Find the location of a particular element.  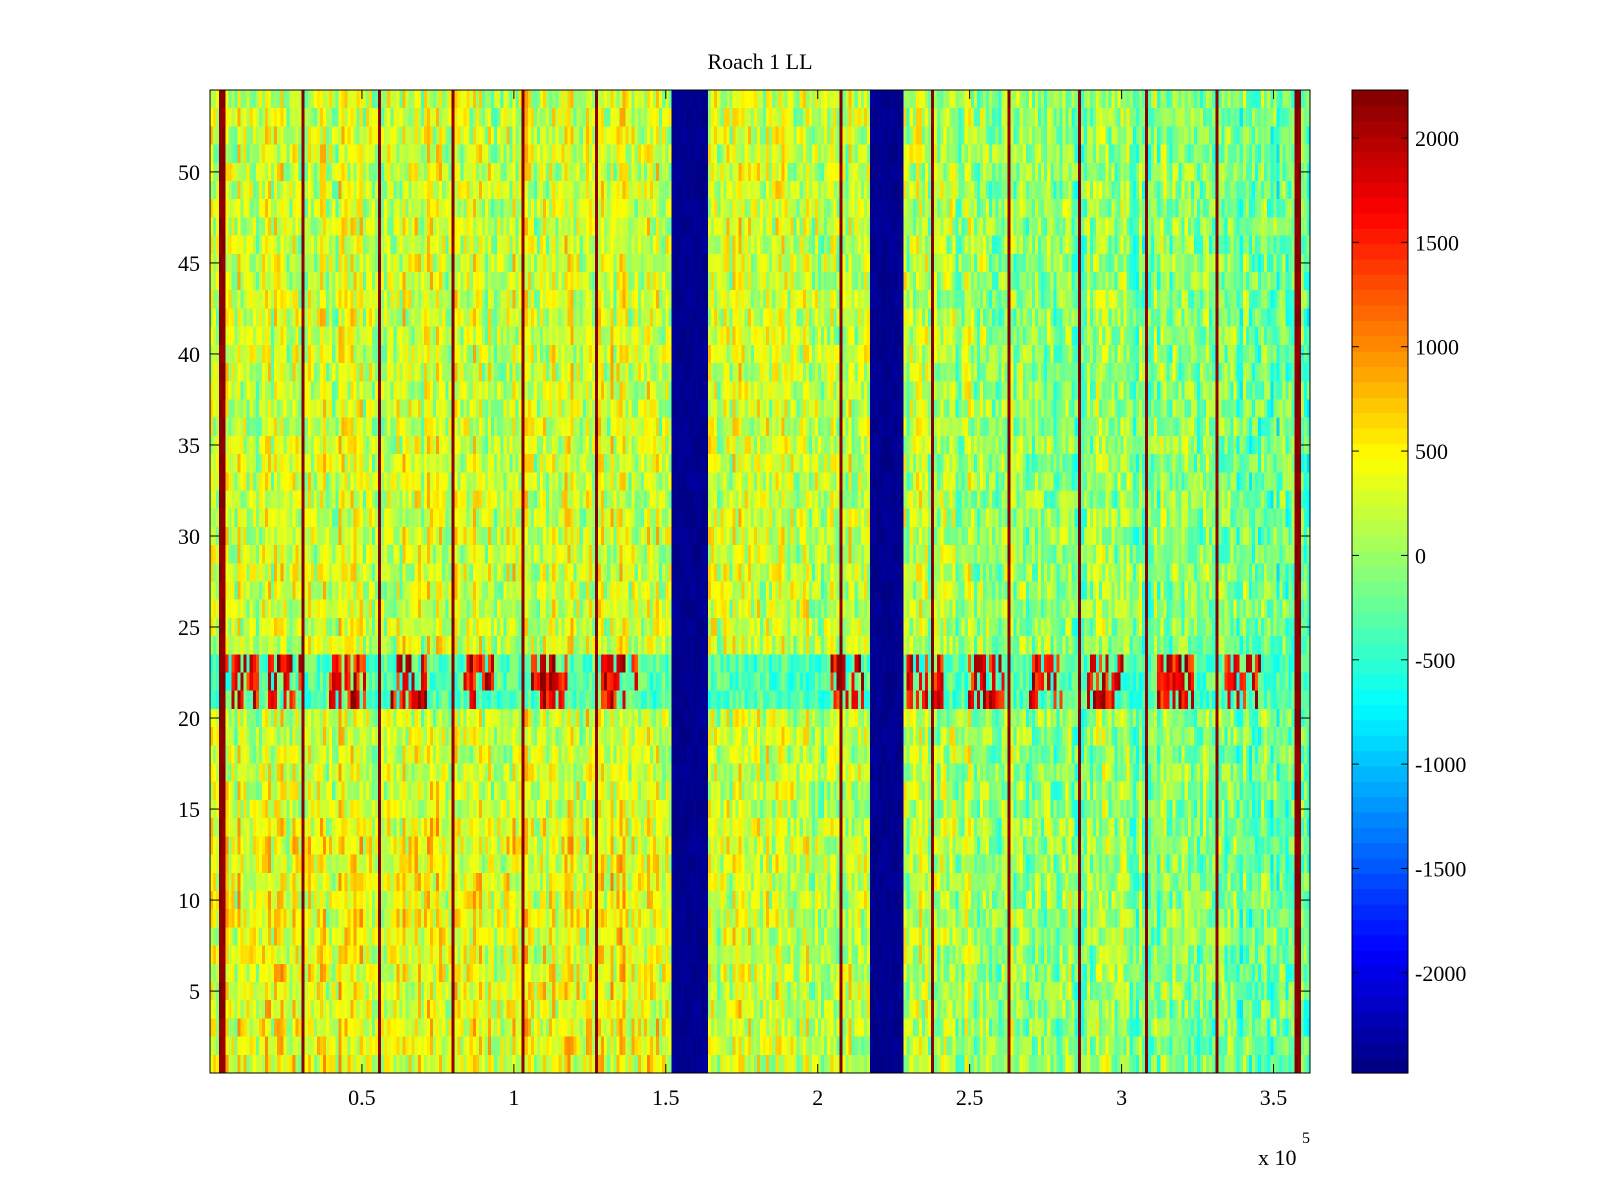

y-tick-label: 40 is located at coordinates (189, 354).